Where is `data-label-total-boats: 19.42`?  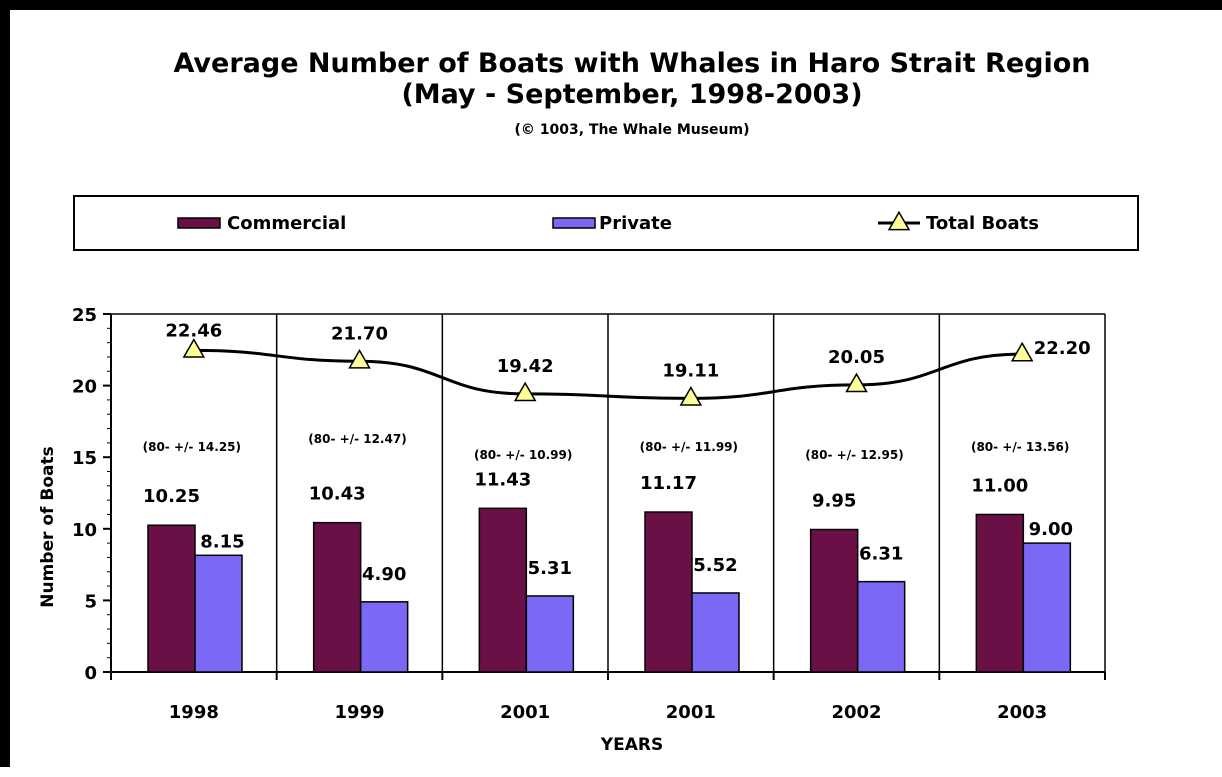
data-label-total-boats: 19.42 is located at coordinates (525, 366).